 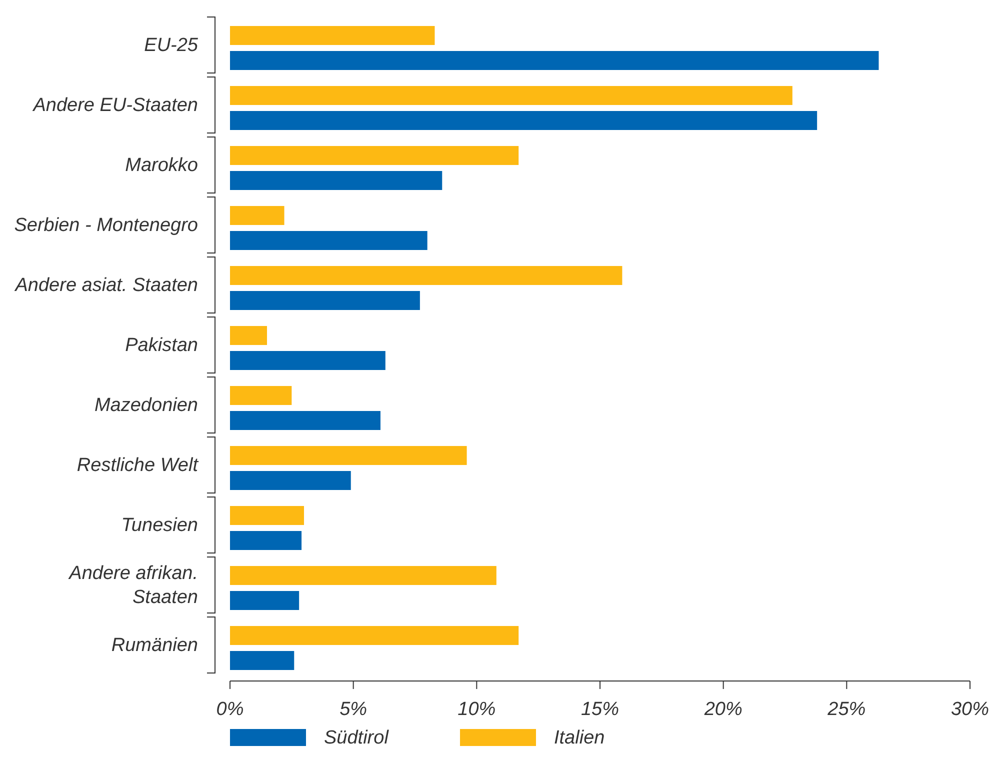 I want to click on y-tick-label: Andere asiat. Staaten, so click(x=106, y=285).